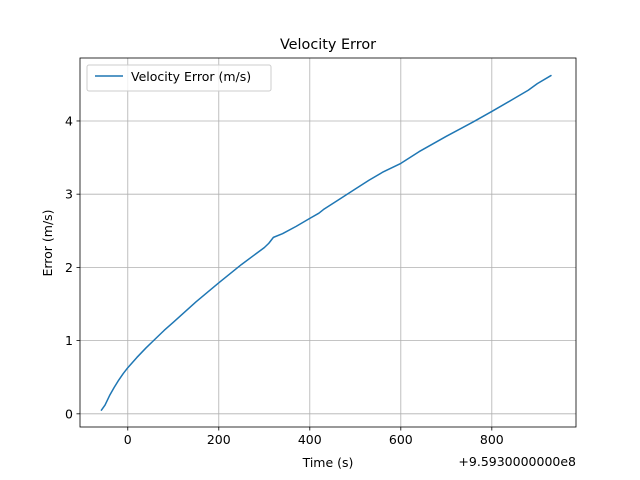 This screenshot has width=640, height=480. I want to click on legend: Velocity Error (m/s), so click(179, 78).